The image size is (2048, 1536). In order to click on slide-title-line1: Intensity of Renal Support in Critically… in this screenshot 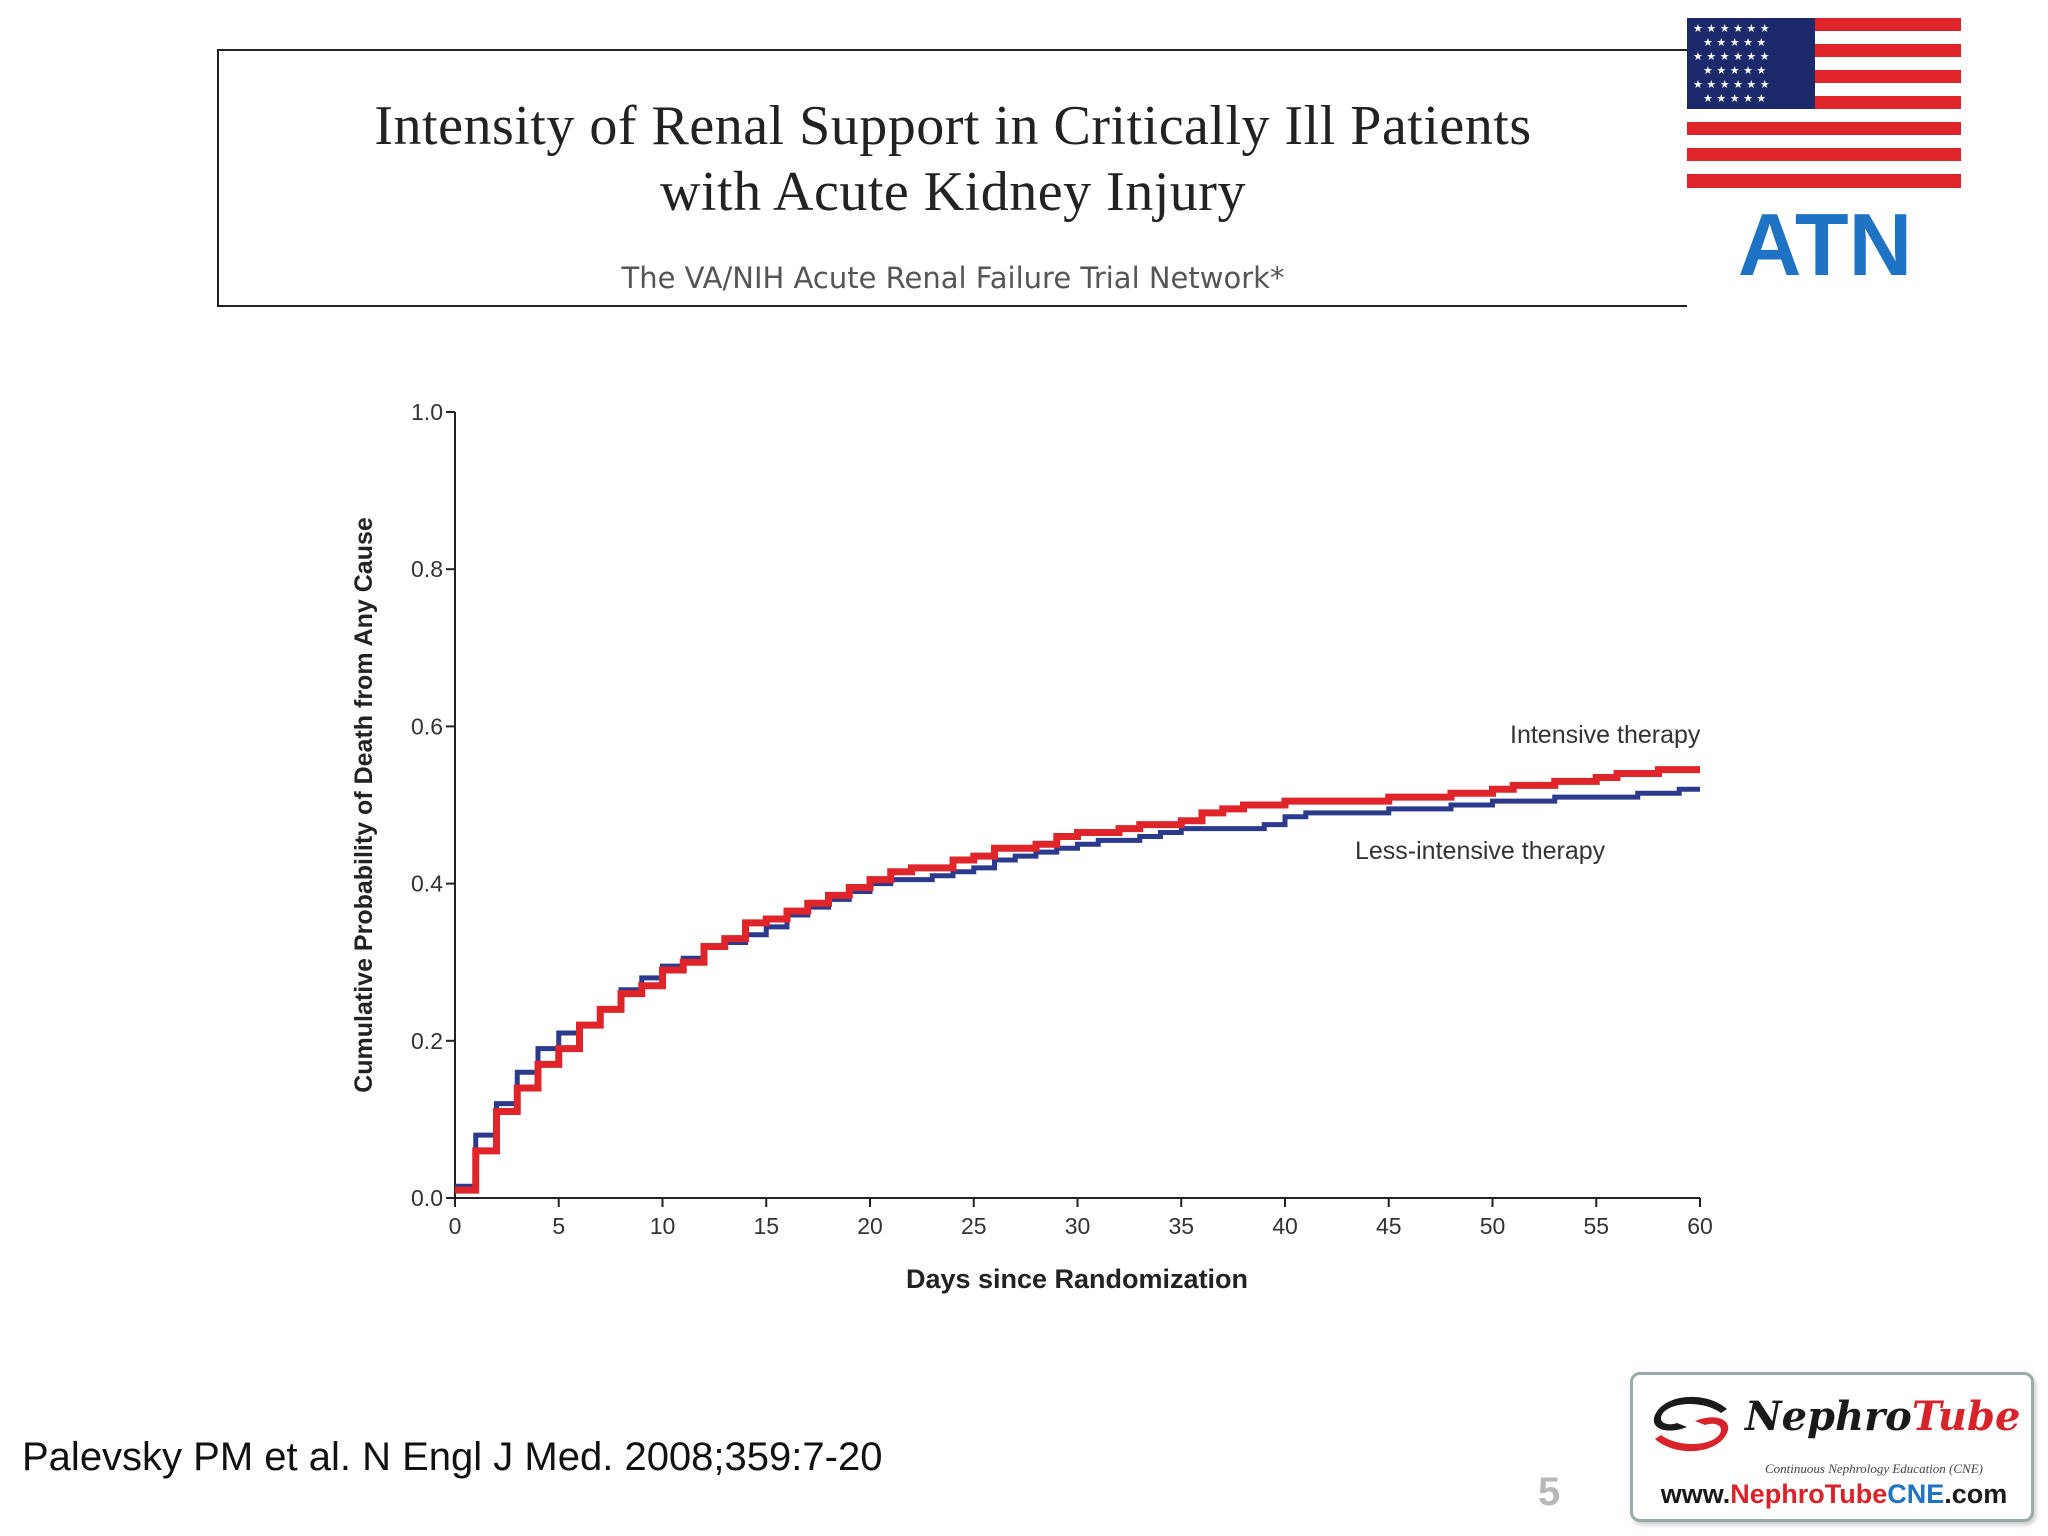, I will do `click(953, 126)`.